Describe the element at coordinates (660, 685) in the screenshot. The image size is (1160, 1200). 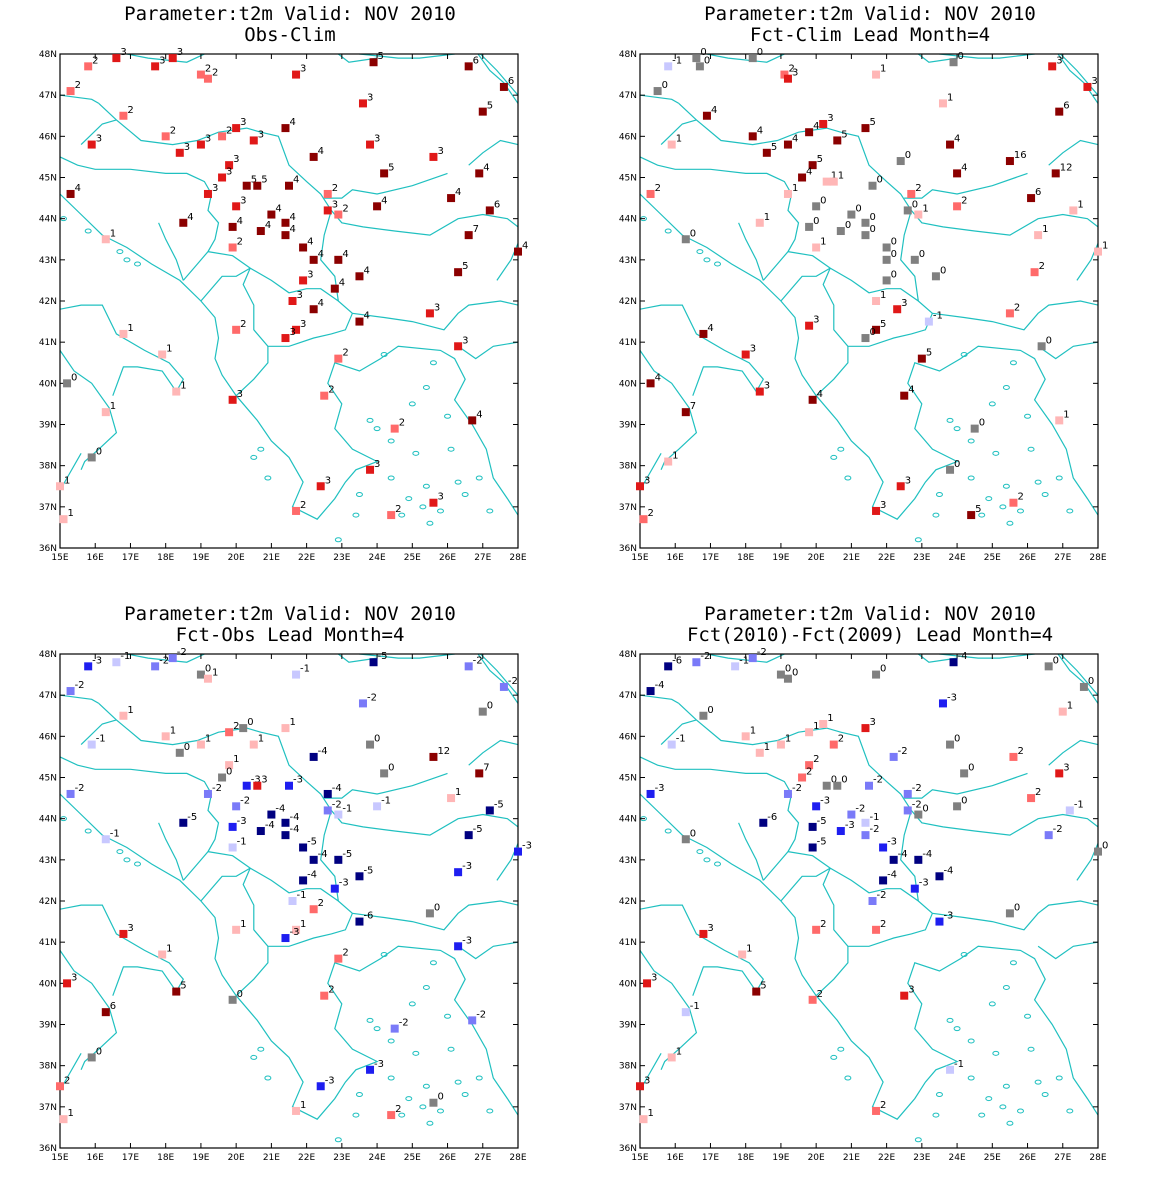
I see `station-value-label: -4` at that location.